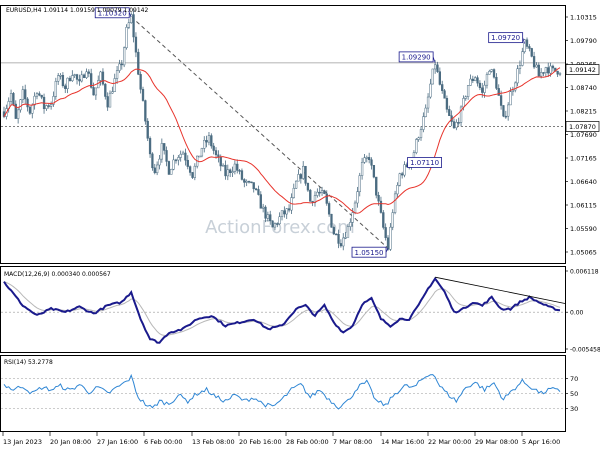 This screenshot has width=600, height=450. Describe the element at coordinates (500, 290) in the screenshot. I see `macd-trendline` at that location.